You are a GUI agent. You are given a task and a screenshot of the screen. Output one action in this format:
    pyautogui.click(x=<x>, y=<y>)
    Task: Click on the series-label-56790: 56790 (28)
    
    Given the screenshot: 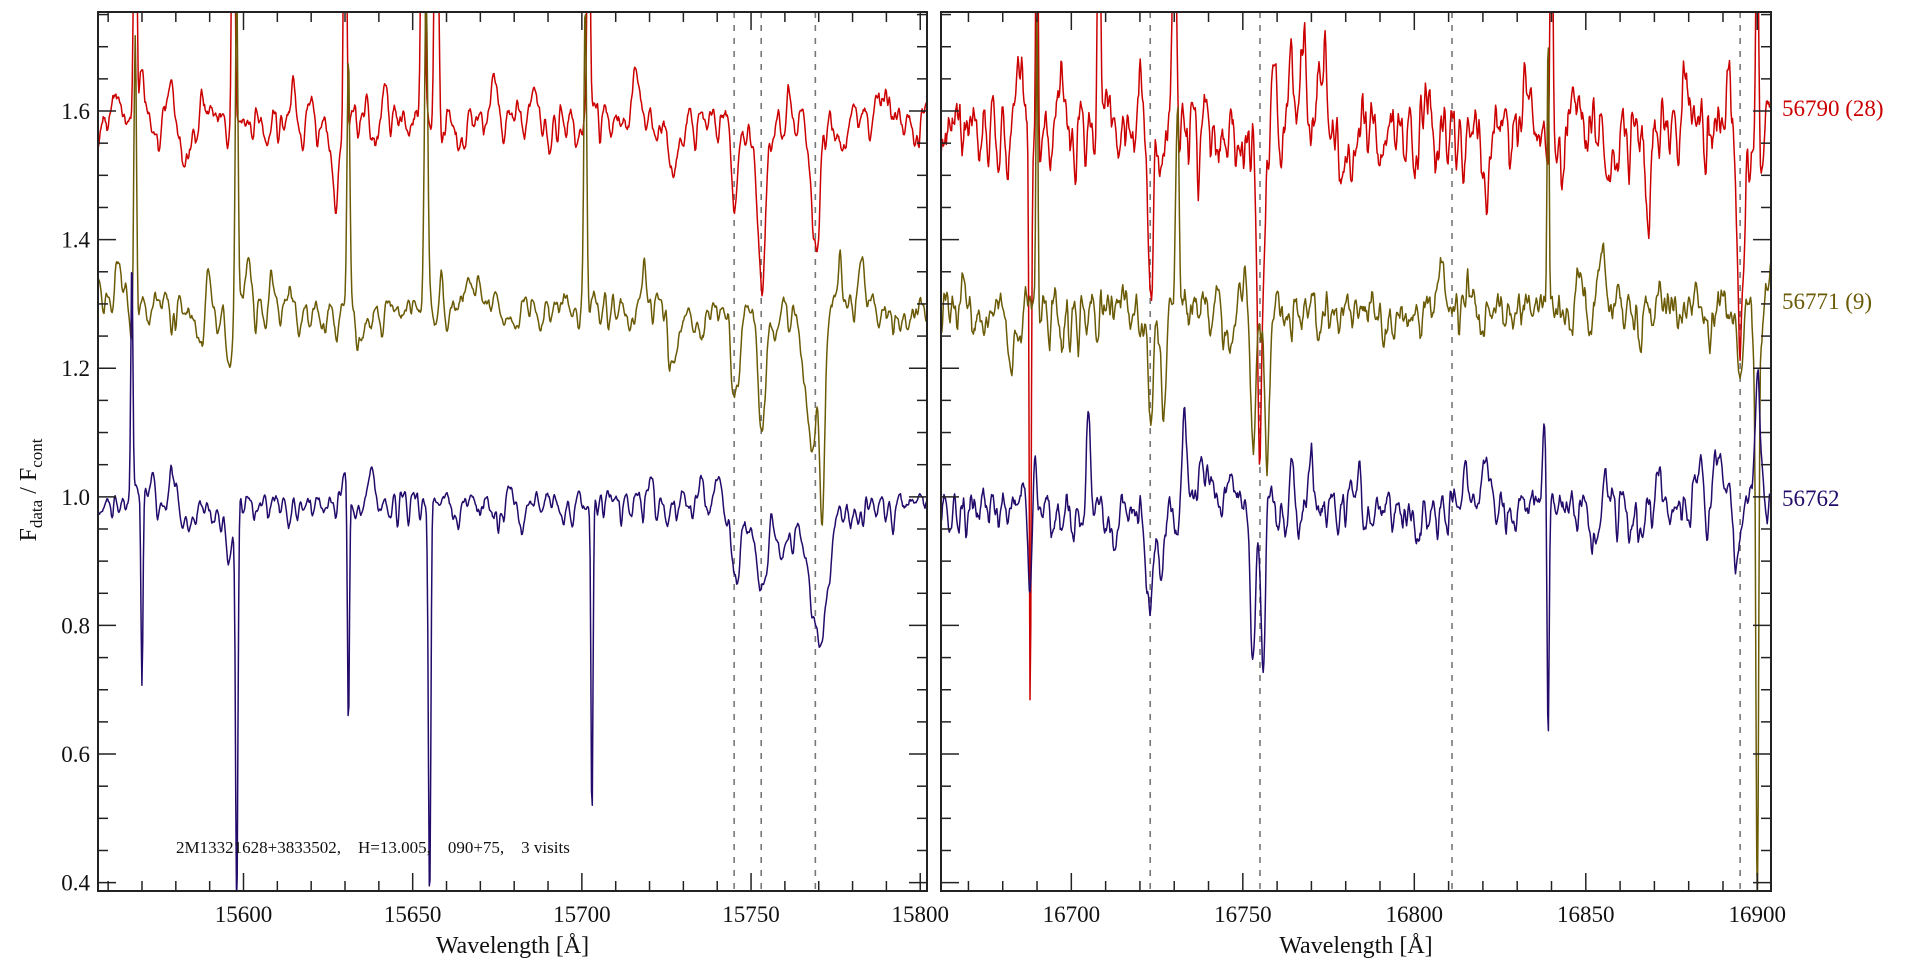 What is the action you would take?
    pyautogui.click(x=1833, y=108)
    